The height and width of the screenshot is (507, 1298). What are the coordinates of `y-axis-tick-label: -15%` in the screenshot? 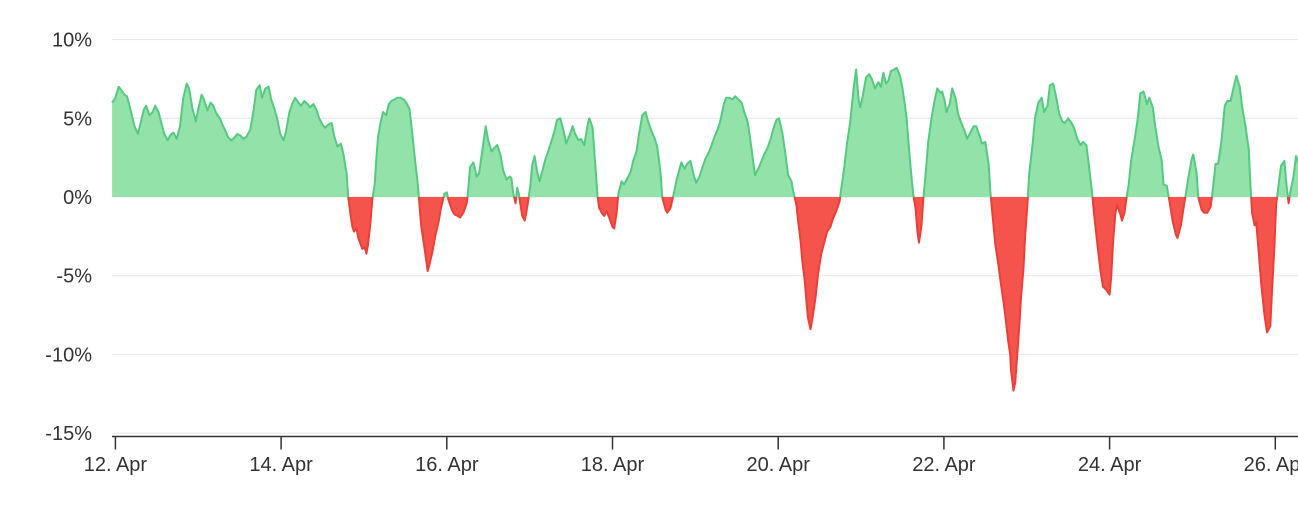 It's located at (68, 434).